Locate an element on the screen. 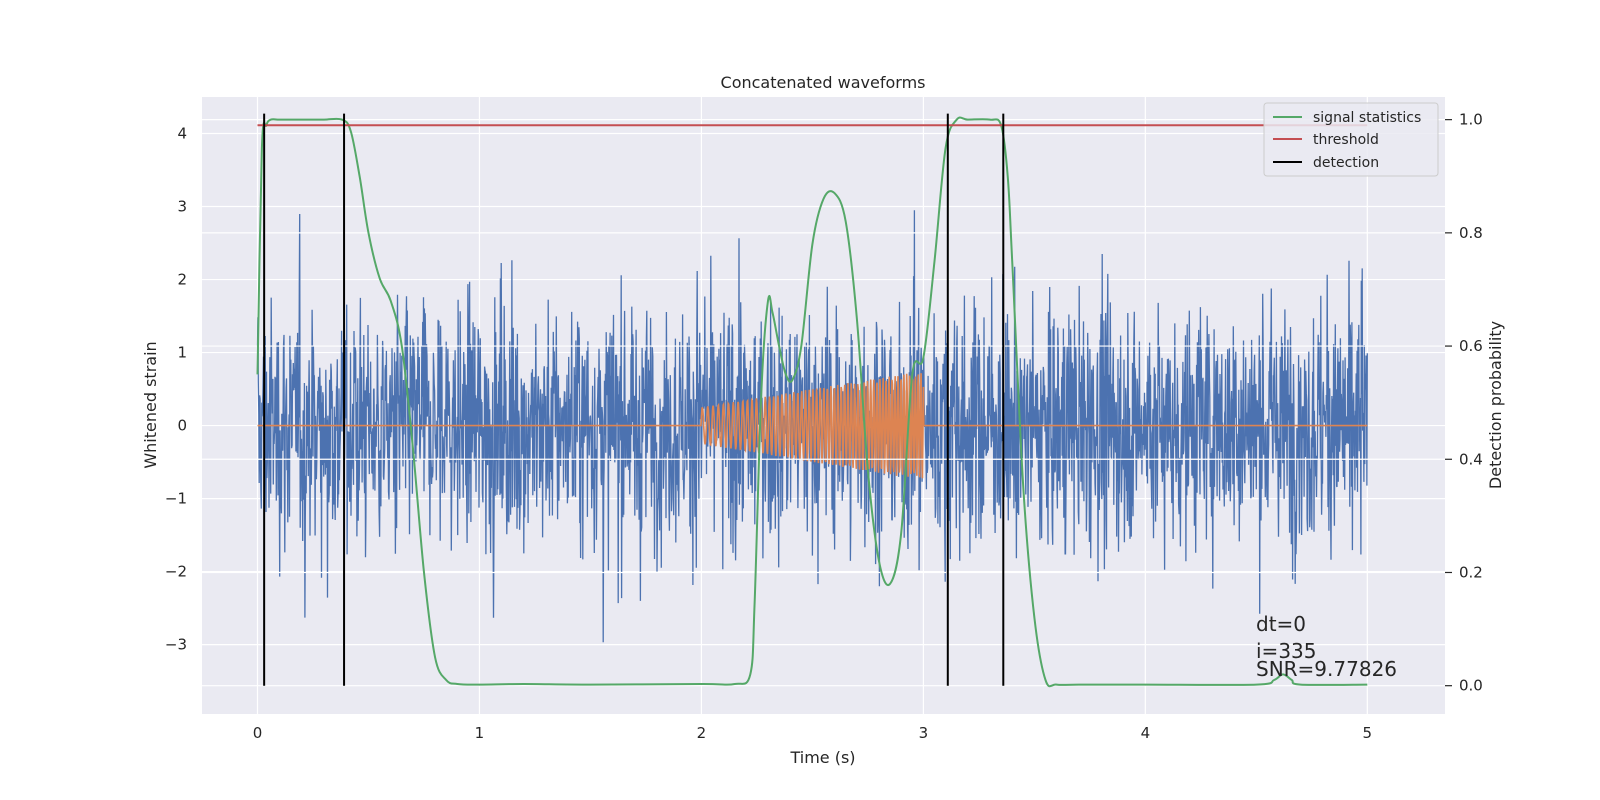 Image resolution: width=1600 pixels, height=800 pixels. legend-label-threshold: threshold is located at coordinates (1346, 140).